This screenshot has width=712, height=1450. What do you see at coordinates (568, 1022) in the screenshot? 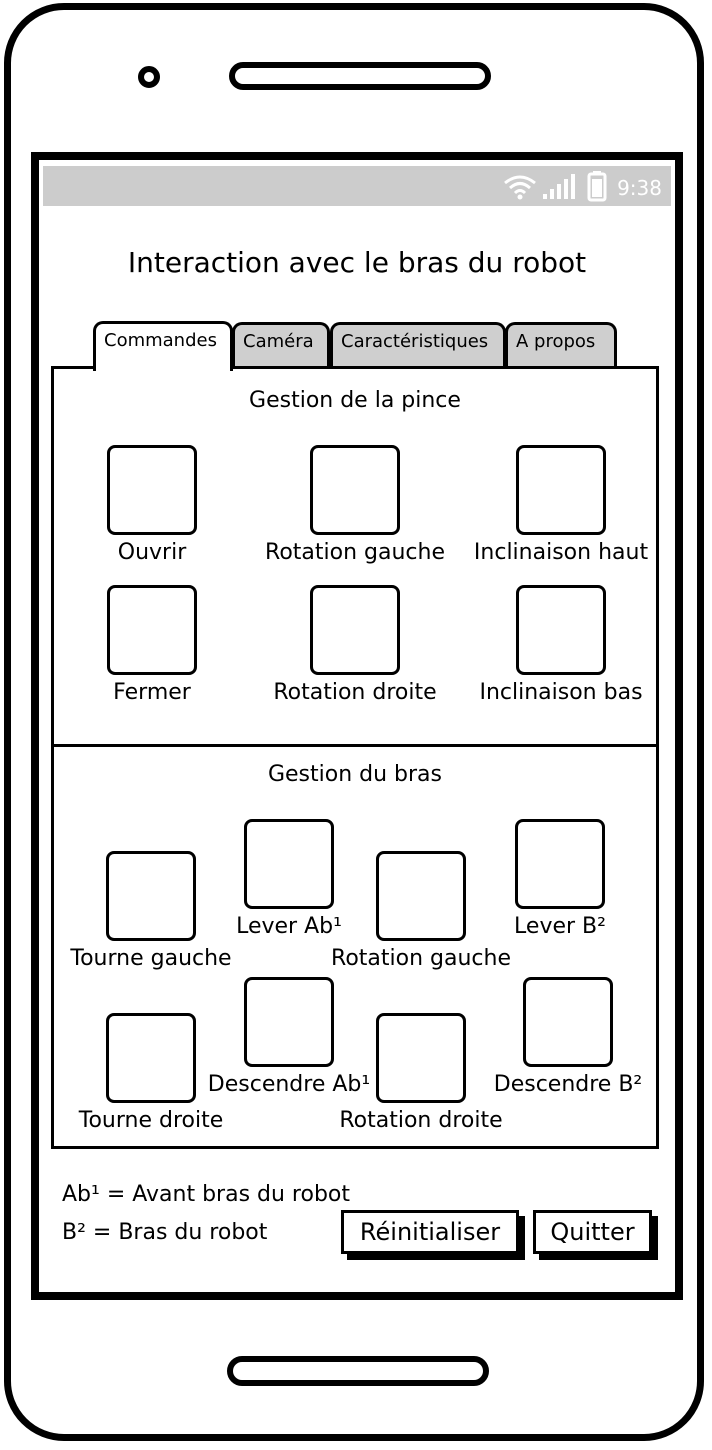
I see `lower-arm-button` at bounding box center [568, 1022].